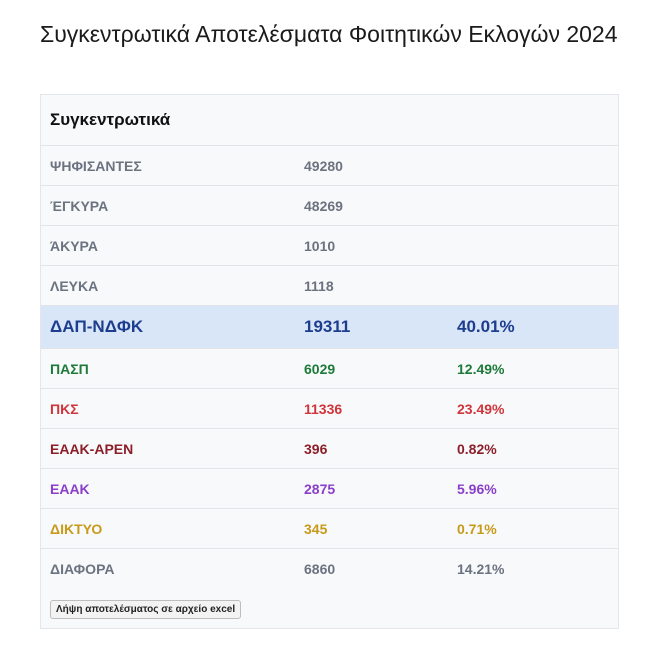  What do you see at coordinates (380, 568) in the screenshot?
I see `row-votes: 6860` at bounding box center [380, 568].